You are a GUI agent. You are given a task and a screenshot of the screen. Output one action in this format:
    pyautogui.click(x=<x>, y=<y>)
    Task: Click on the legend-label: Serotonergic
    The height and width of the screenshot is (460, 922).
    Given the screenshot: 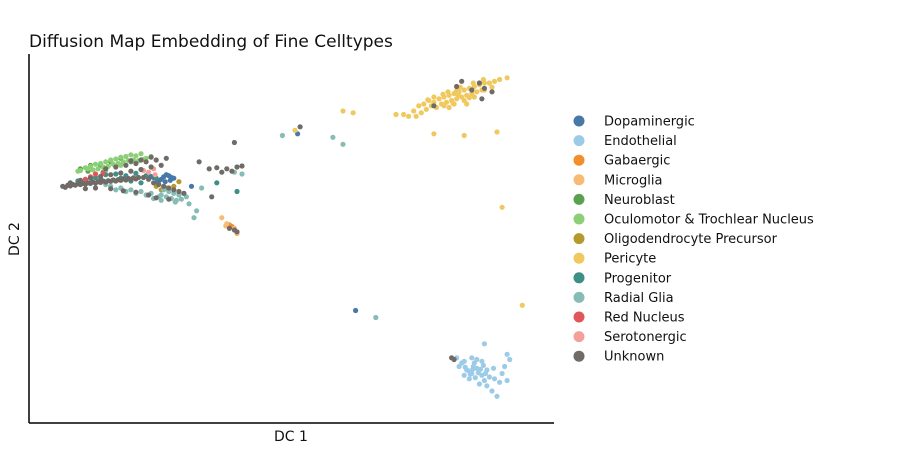 What is the action you would take?
    pyautogui.click(x=645, y=337)
    